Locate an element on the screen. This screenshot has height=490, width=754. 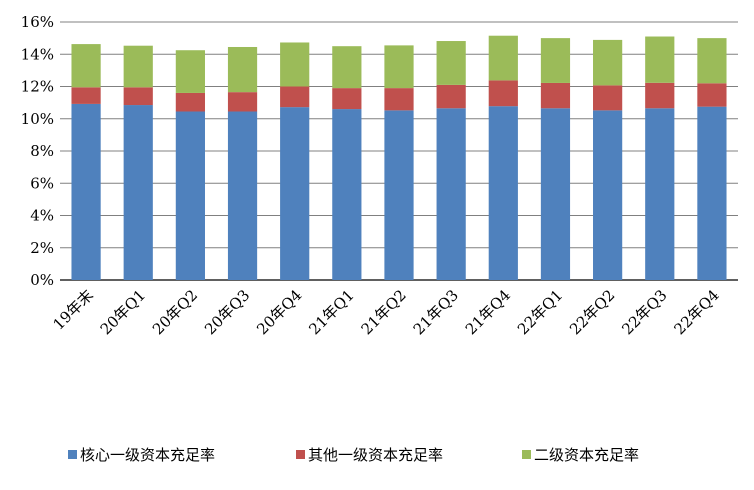
x-tick-label: 22年Q2 is located at coordinates (592, 312).